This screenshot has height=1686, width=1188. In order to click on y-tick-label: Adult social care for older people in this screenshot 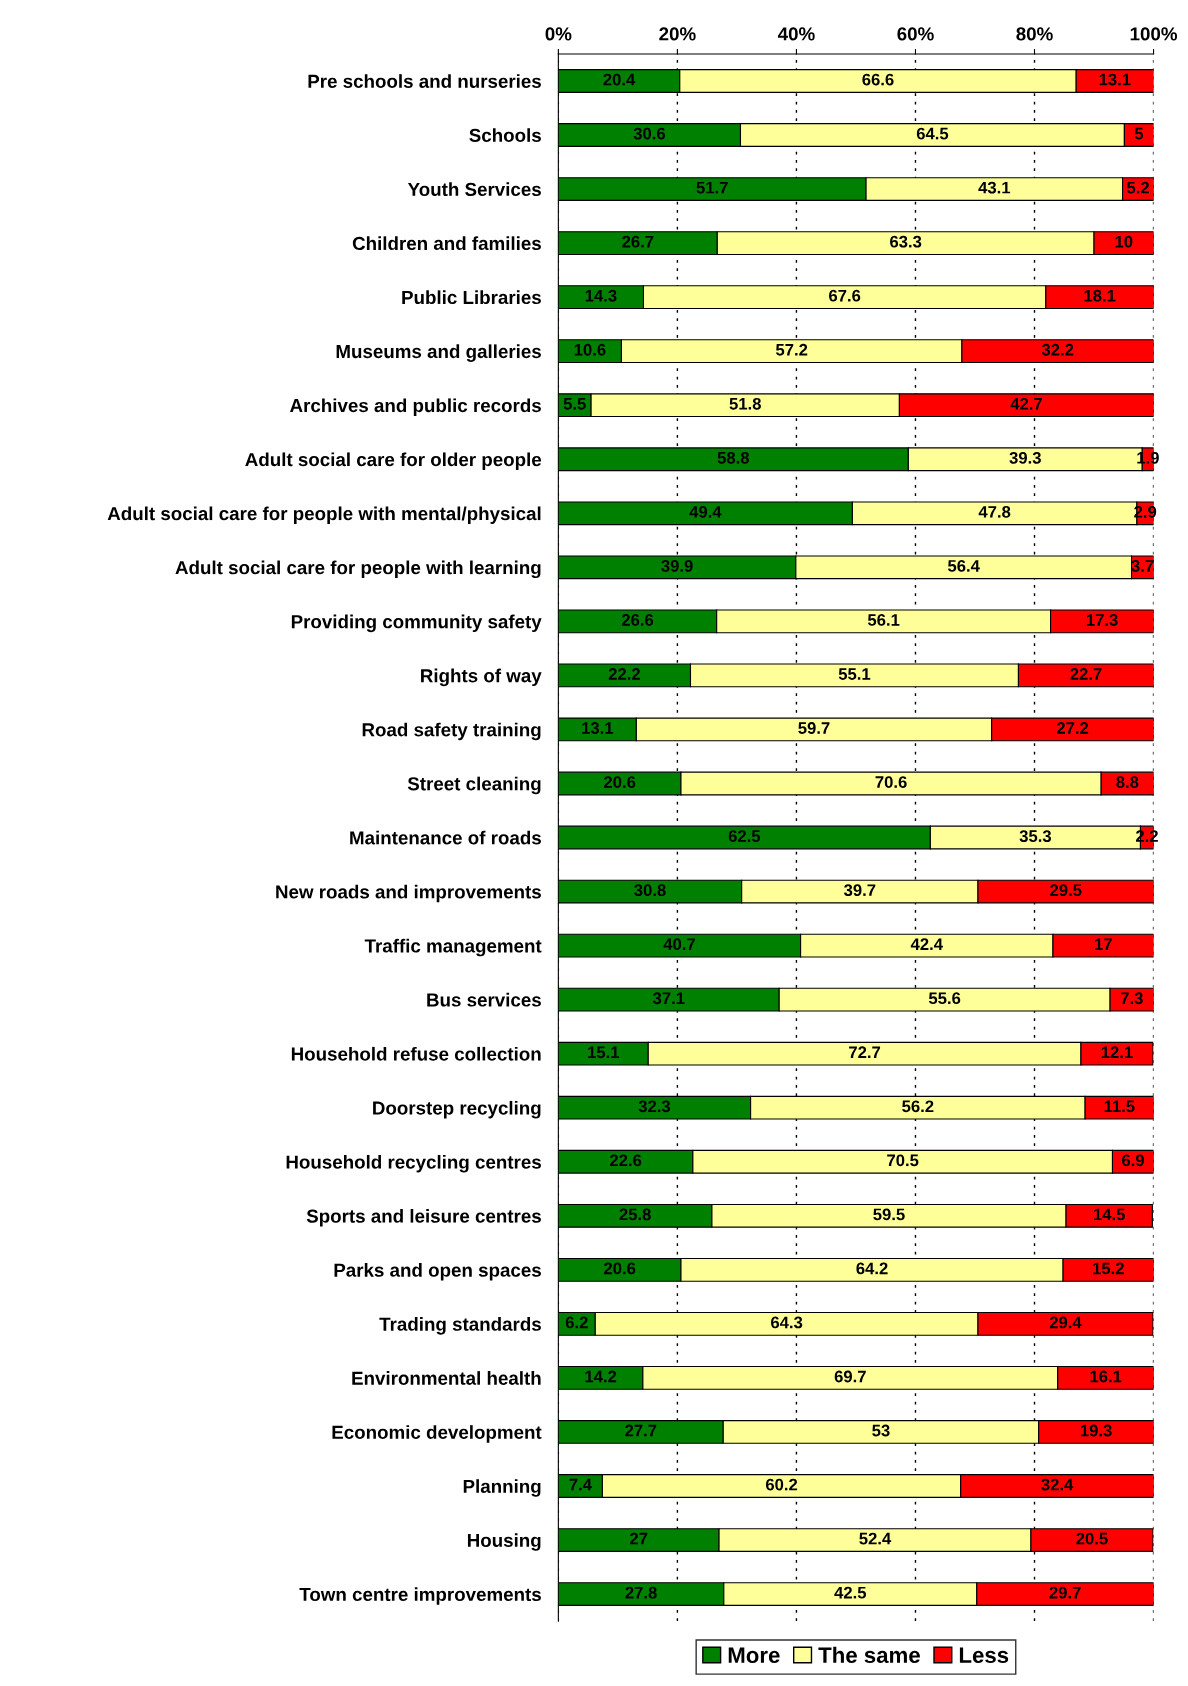, I will do `click(393, 461)`.